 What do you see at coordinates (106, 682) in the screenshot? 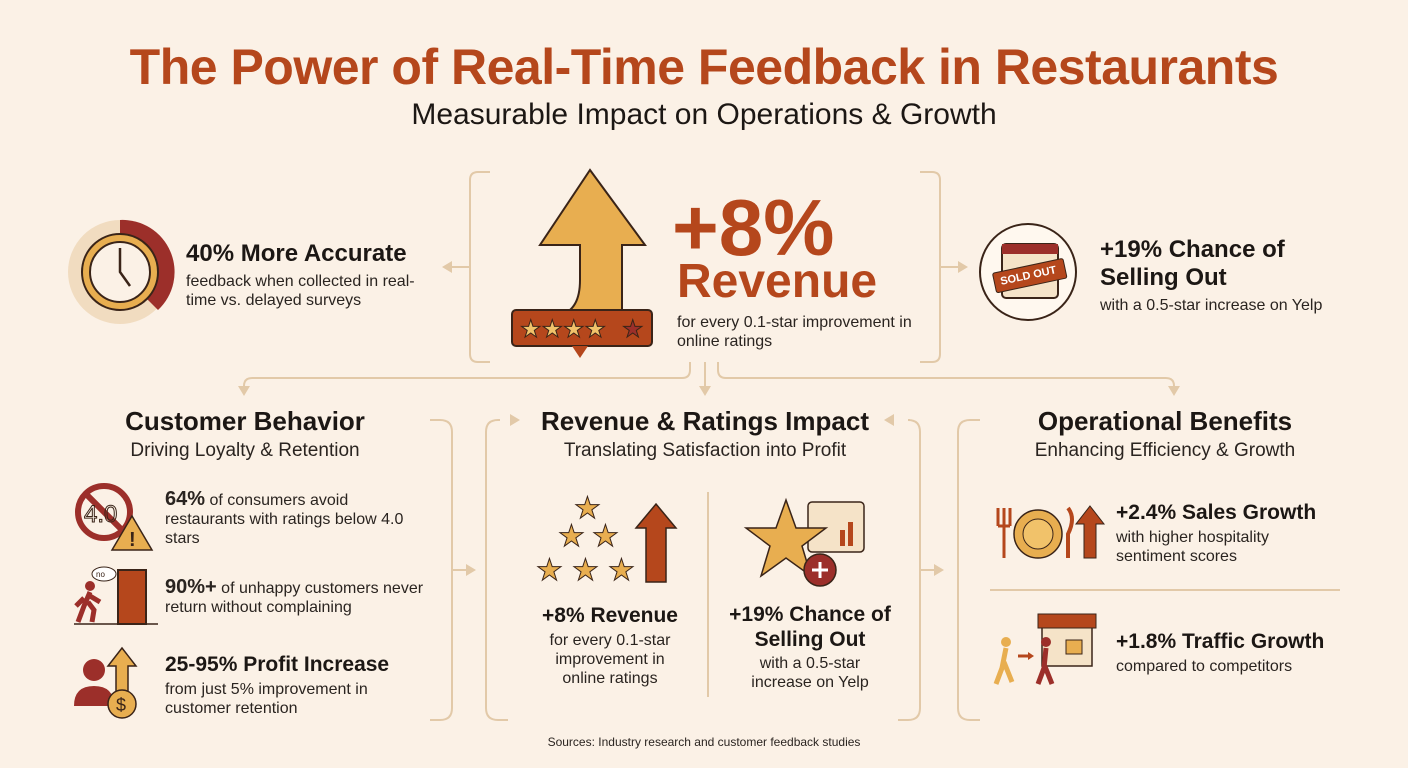
I see `person-dollar-arrow-icon: $` at bounding box center [106, 682].